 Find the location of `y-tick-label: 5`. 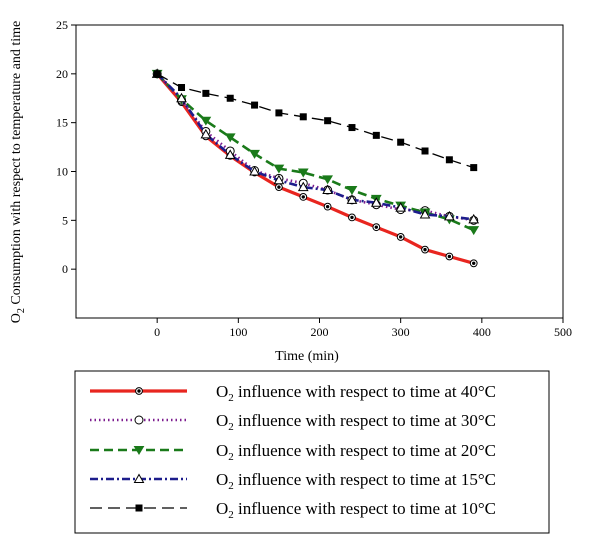

y-tick-label: 5 is located at coordinates (65, 220).